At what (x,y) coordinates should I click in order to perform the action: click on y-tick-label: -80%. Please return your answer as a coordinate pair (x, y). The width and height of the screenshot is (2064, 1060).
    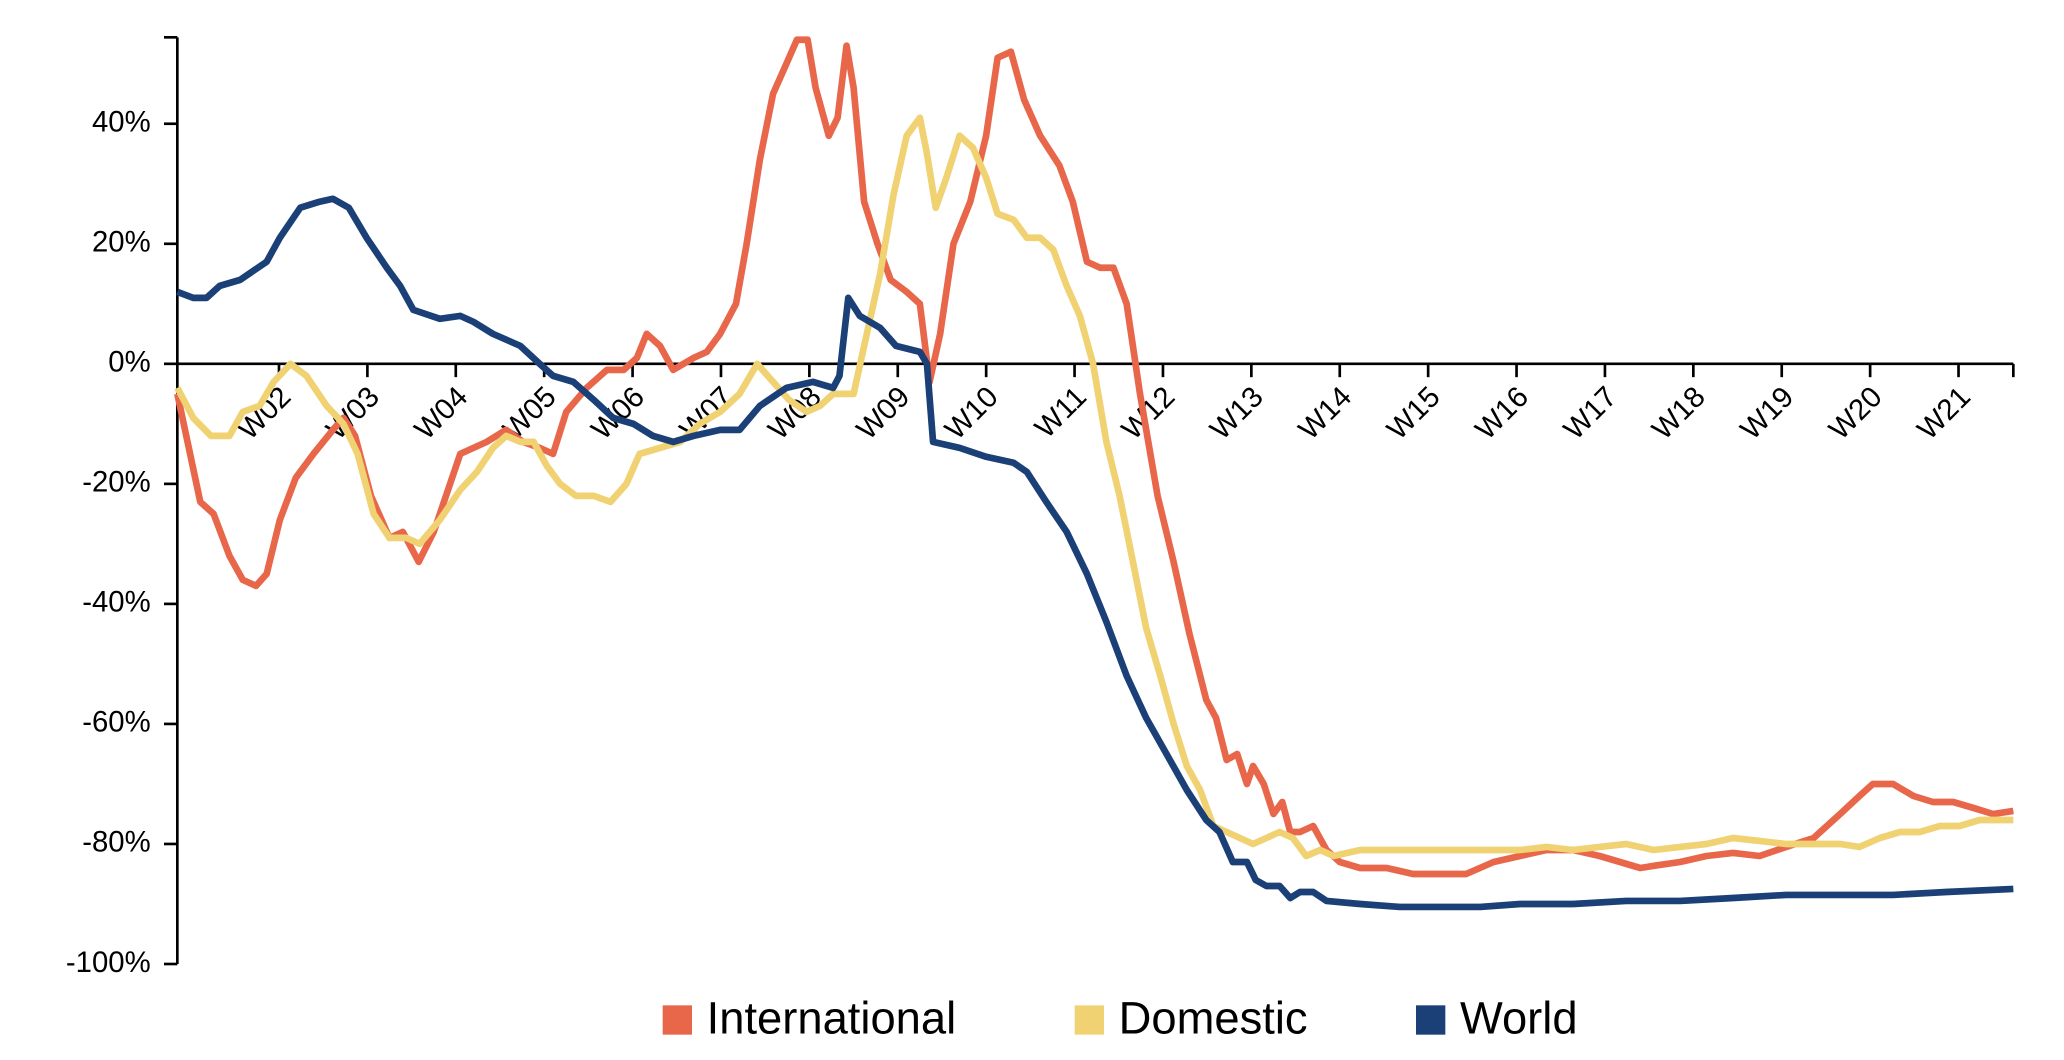
    Looking at the image, I should click on (116, 842).